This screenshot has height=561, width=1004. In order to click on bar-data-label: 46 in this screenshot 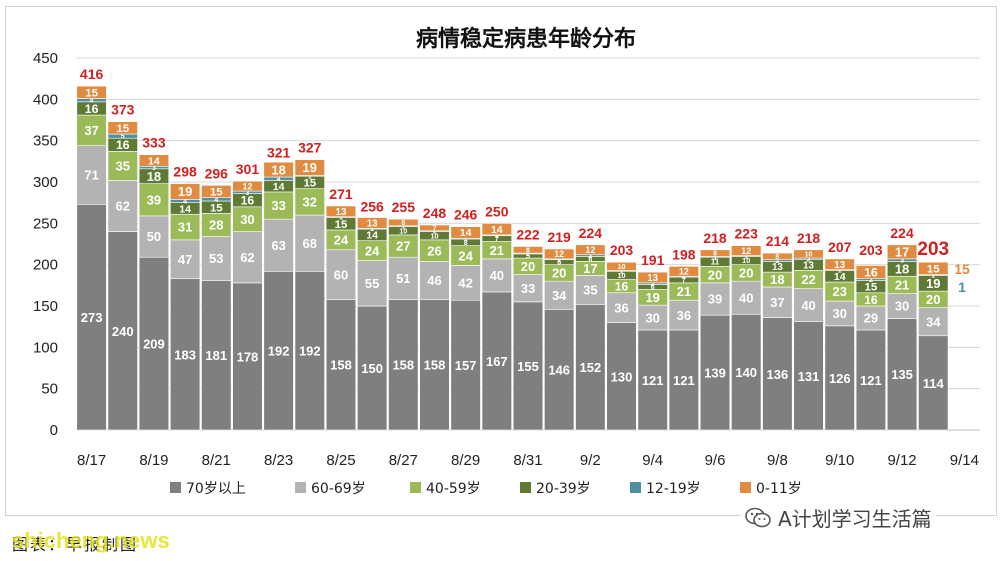, I will do `click(434, 280)`.